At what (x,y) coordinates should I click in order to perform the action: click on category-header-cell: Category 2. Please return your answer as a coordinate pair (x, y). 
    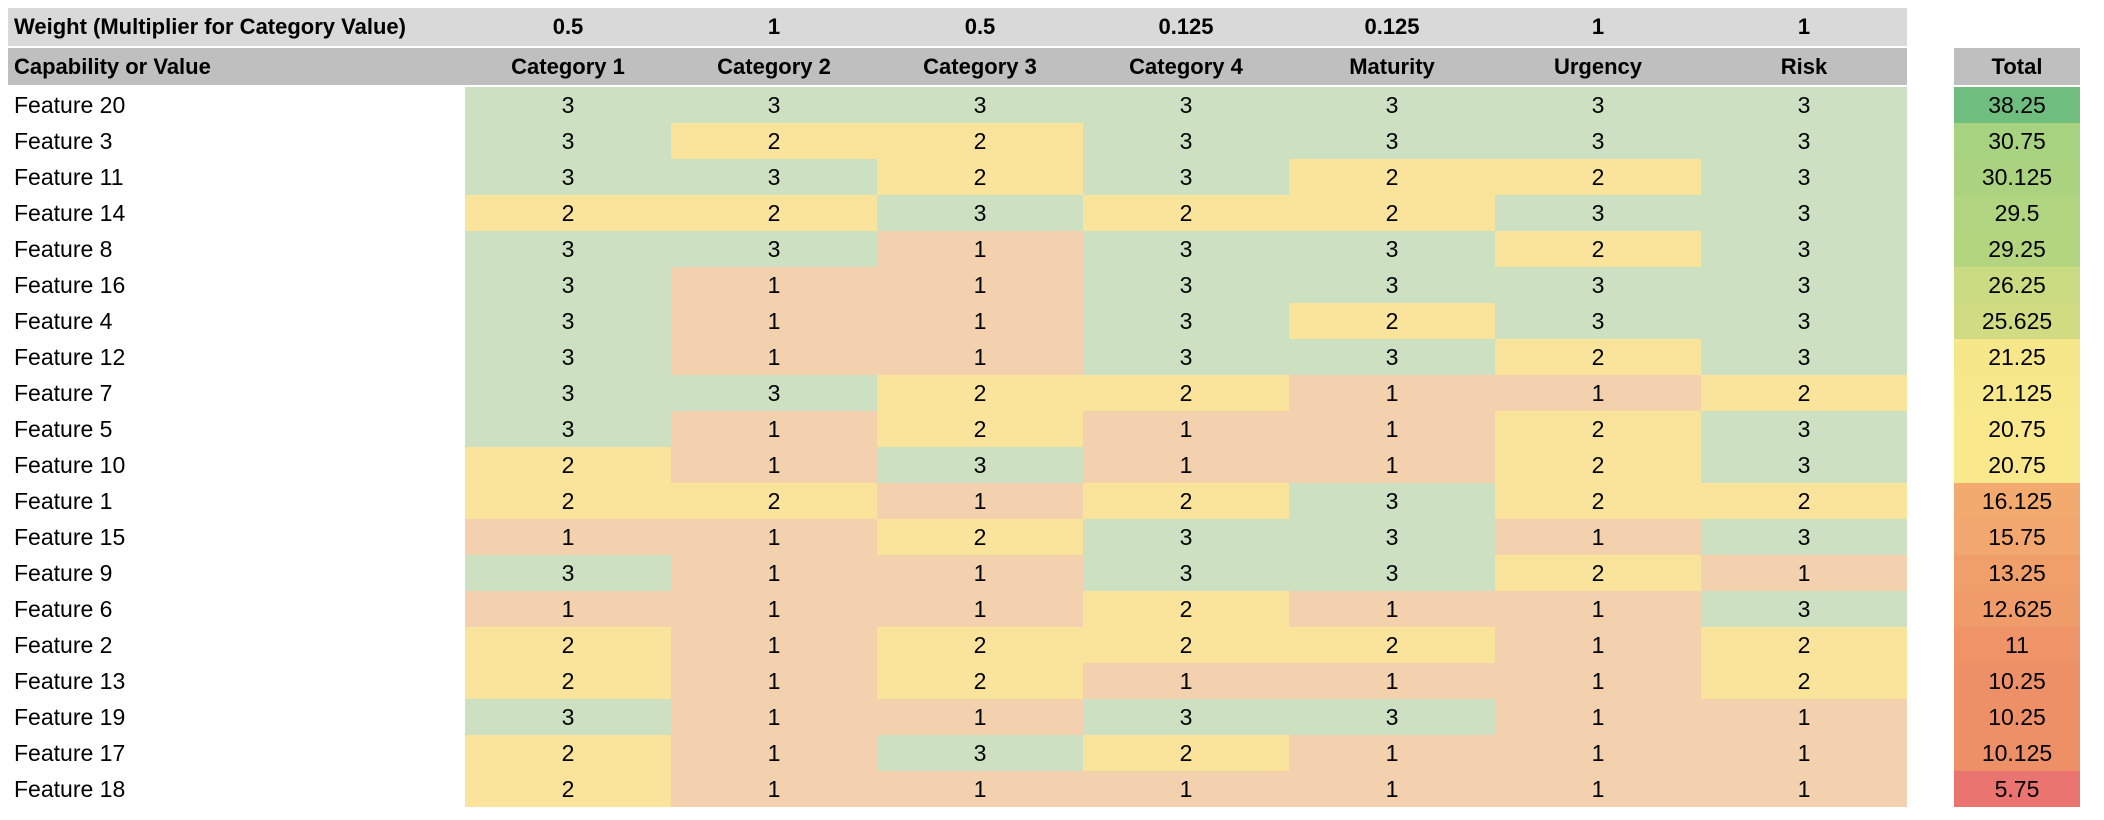
    Looking at the image, I should click on (774, 67).